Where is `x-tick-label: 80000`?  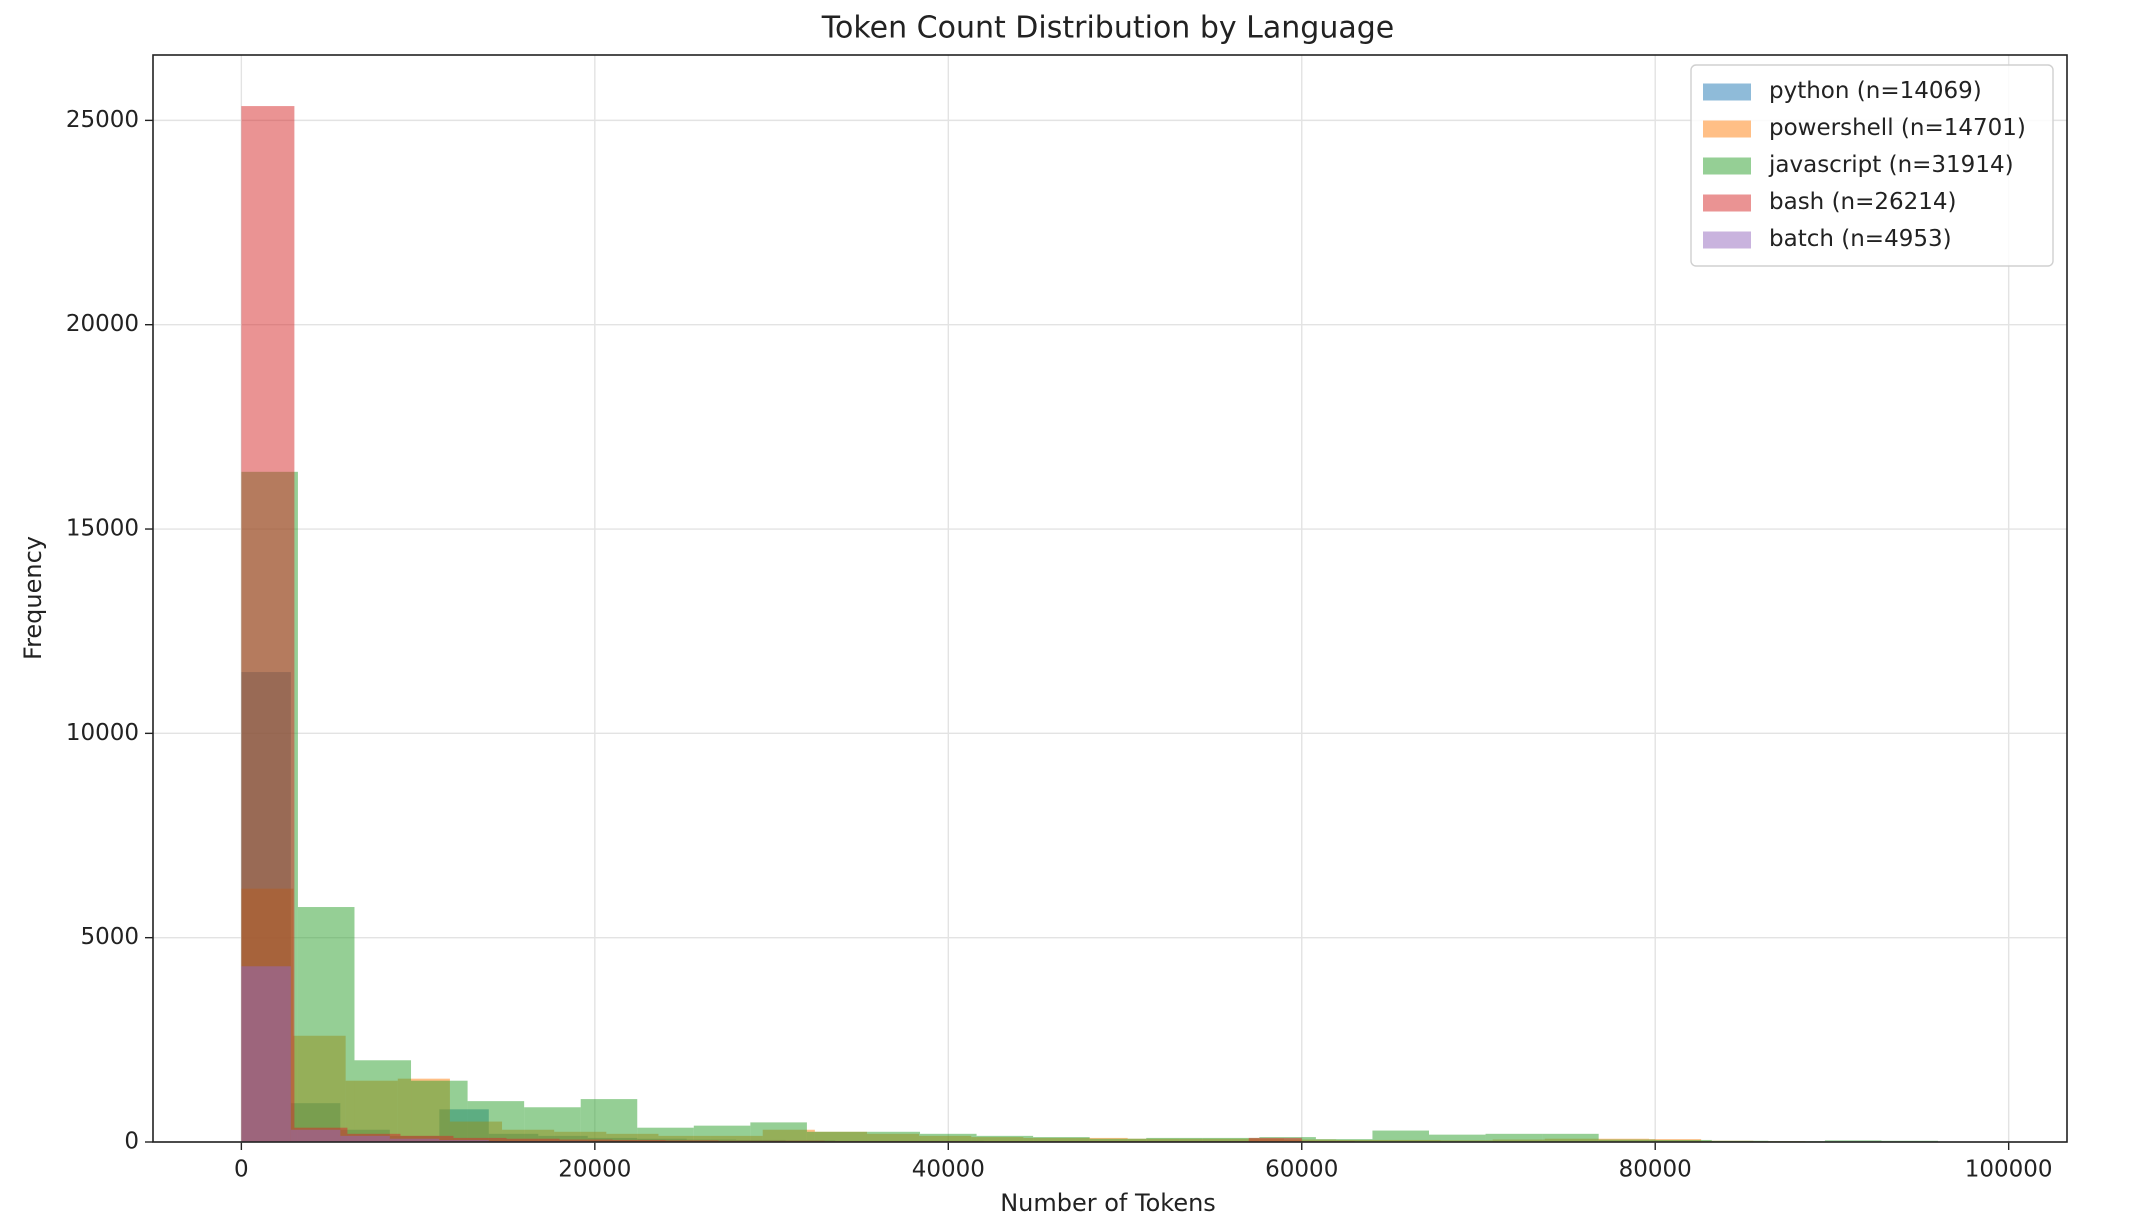
x-tick-label: 80000 is located at coordinates (1655, 1170).